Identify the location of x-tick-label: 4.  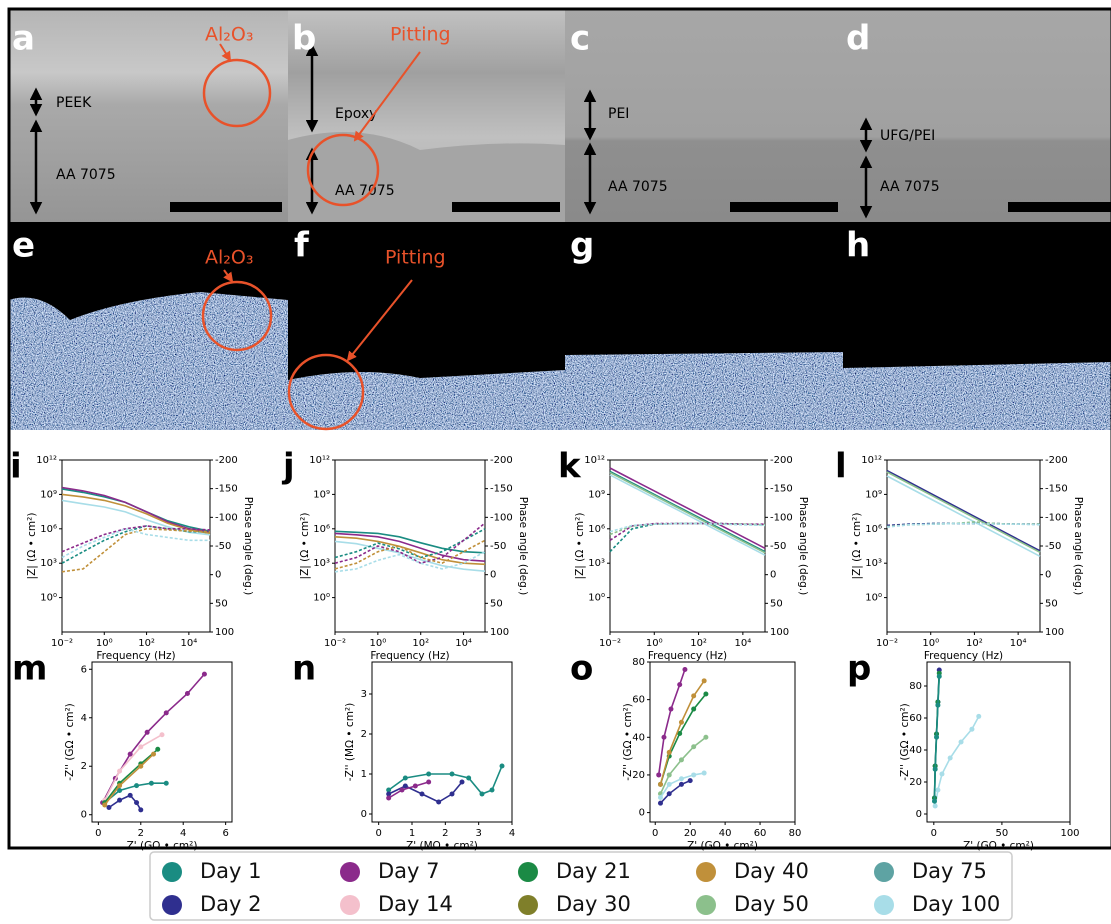
(183, 833).